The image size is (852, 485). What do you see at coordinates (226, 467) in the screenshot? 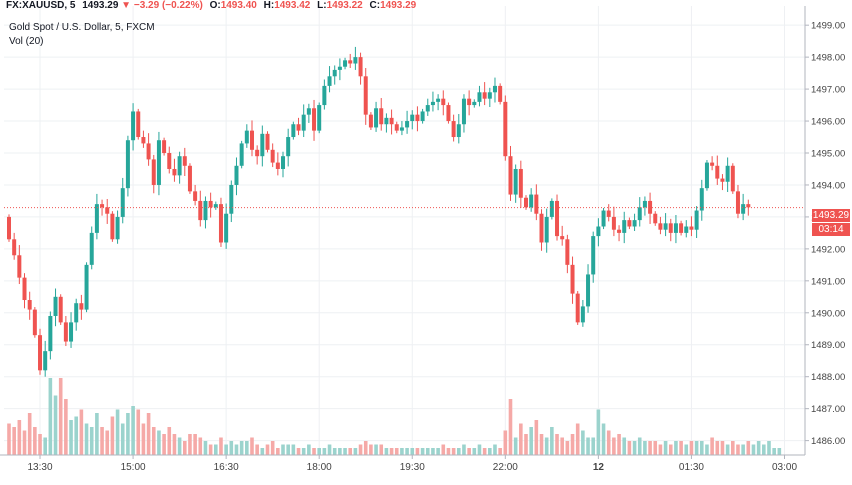
I see `x-tick-label: 16:30` at bounding box center [226, 467].